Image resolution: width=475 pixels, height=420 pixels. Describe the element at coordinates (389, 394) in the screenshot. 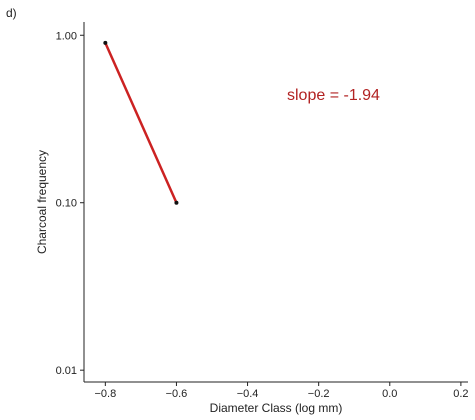

I see `x-tick-label: 0.0` at that location.